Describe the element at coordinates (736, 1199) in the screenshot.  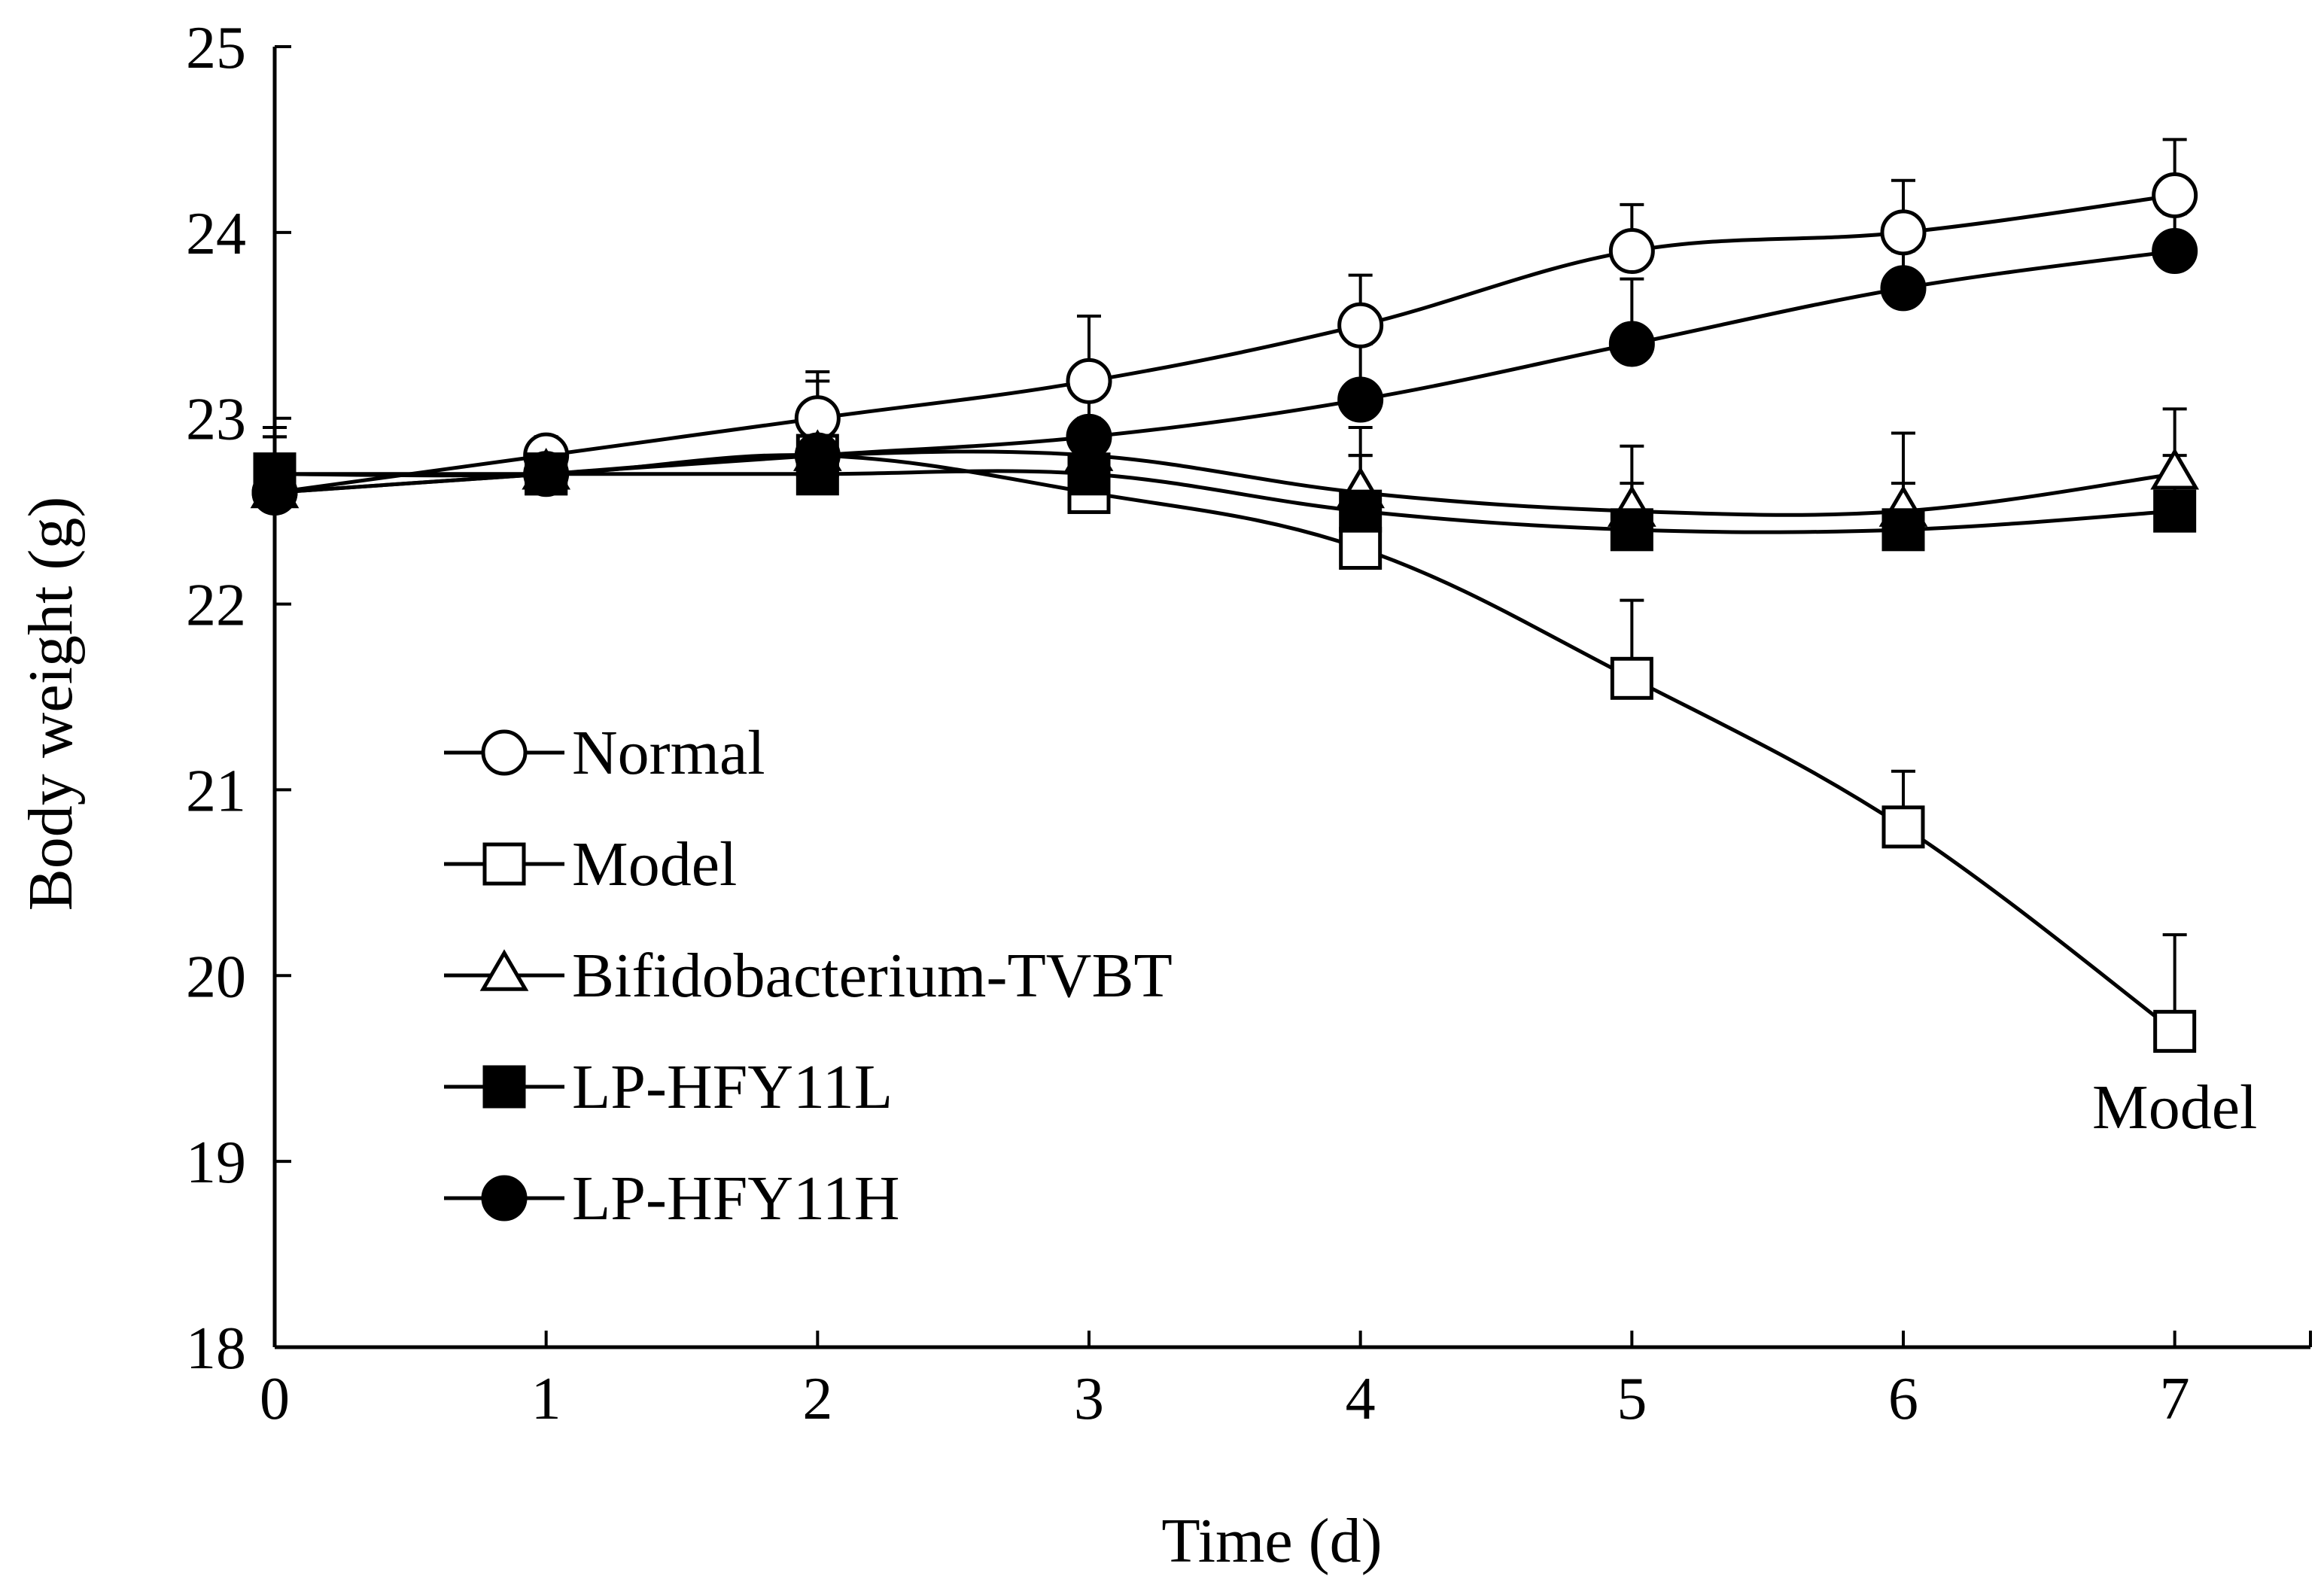
I see `legend-label-lp-hfy11h: LP-HFY11H` at that location.